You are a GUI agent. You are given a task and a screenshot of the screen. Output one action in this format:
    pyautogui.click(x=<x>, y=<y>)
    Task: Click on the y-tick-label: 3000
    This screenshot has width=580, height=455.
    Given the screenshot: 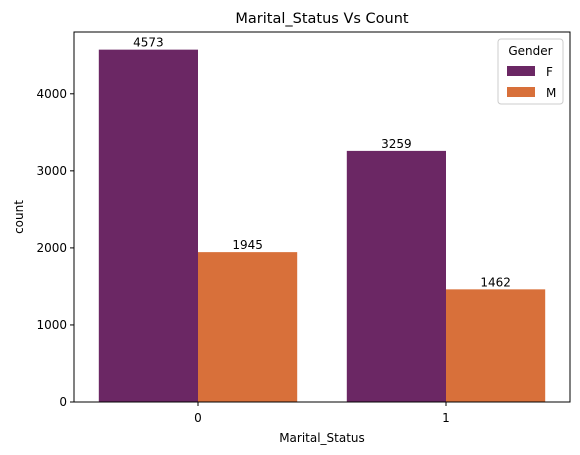 What is the action you would take?
    pyautogui.click(x=51, y=171)
    